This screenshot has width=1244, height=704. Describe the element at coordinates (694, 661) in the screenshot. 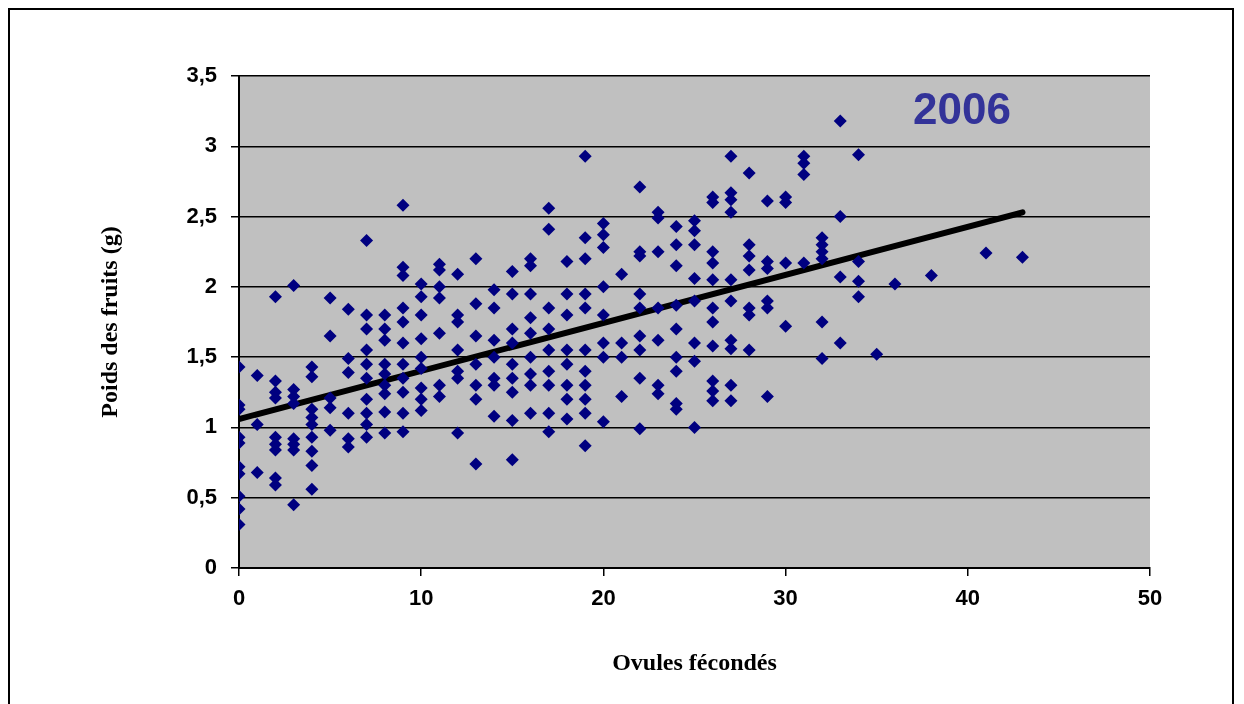

I see `x-axis-title: Ovules fécondés` at that location.